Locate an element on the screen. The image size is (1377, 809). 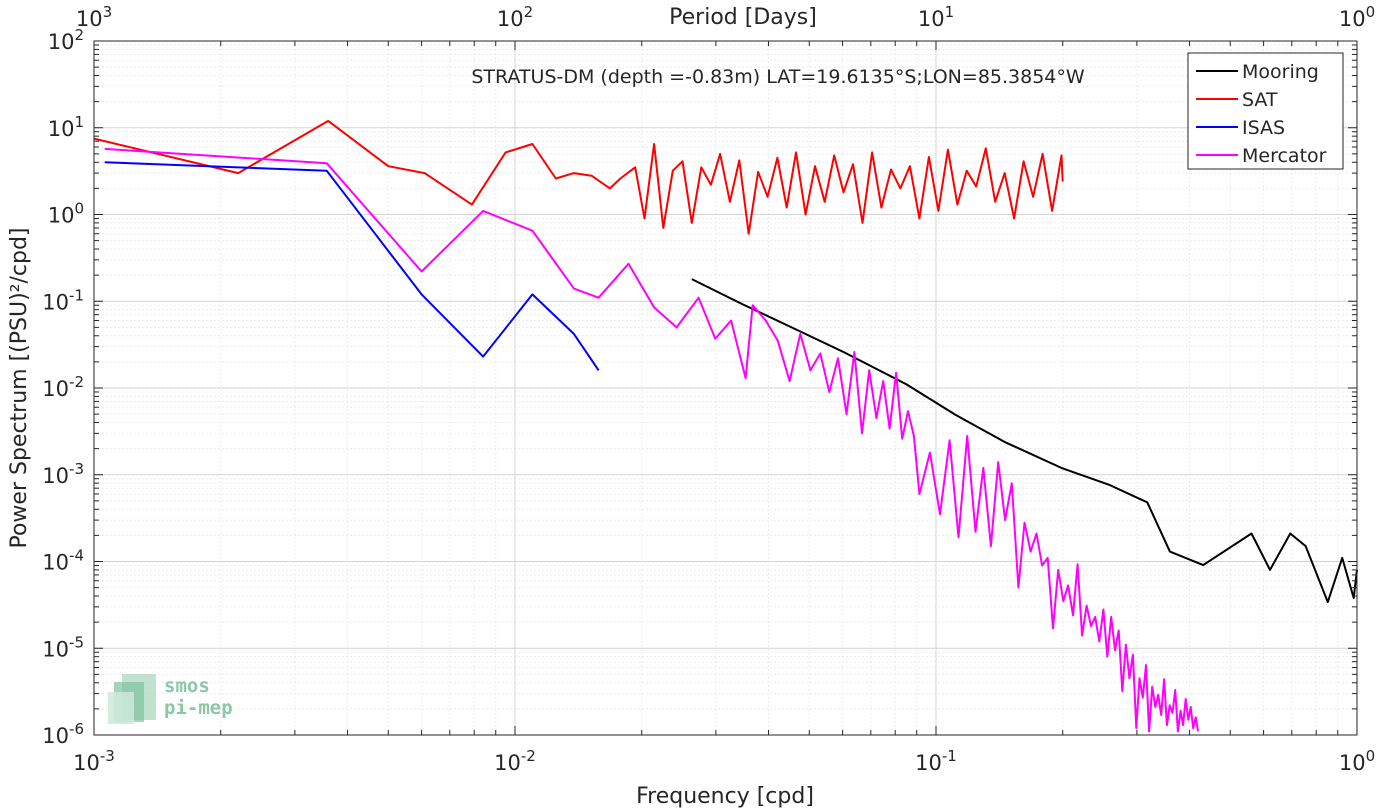
y-tick-label-exponent: 2 is located at coordinates (79, 35).